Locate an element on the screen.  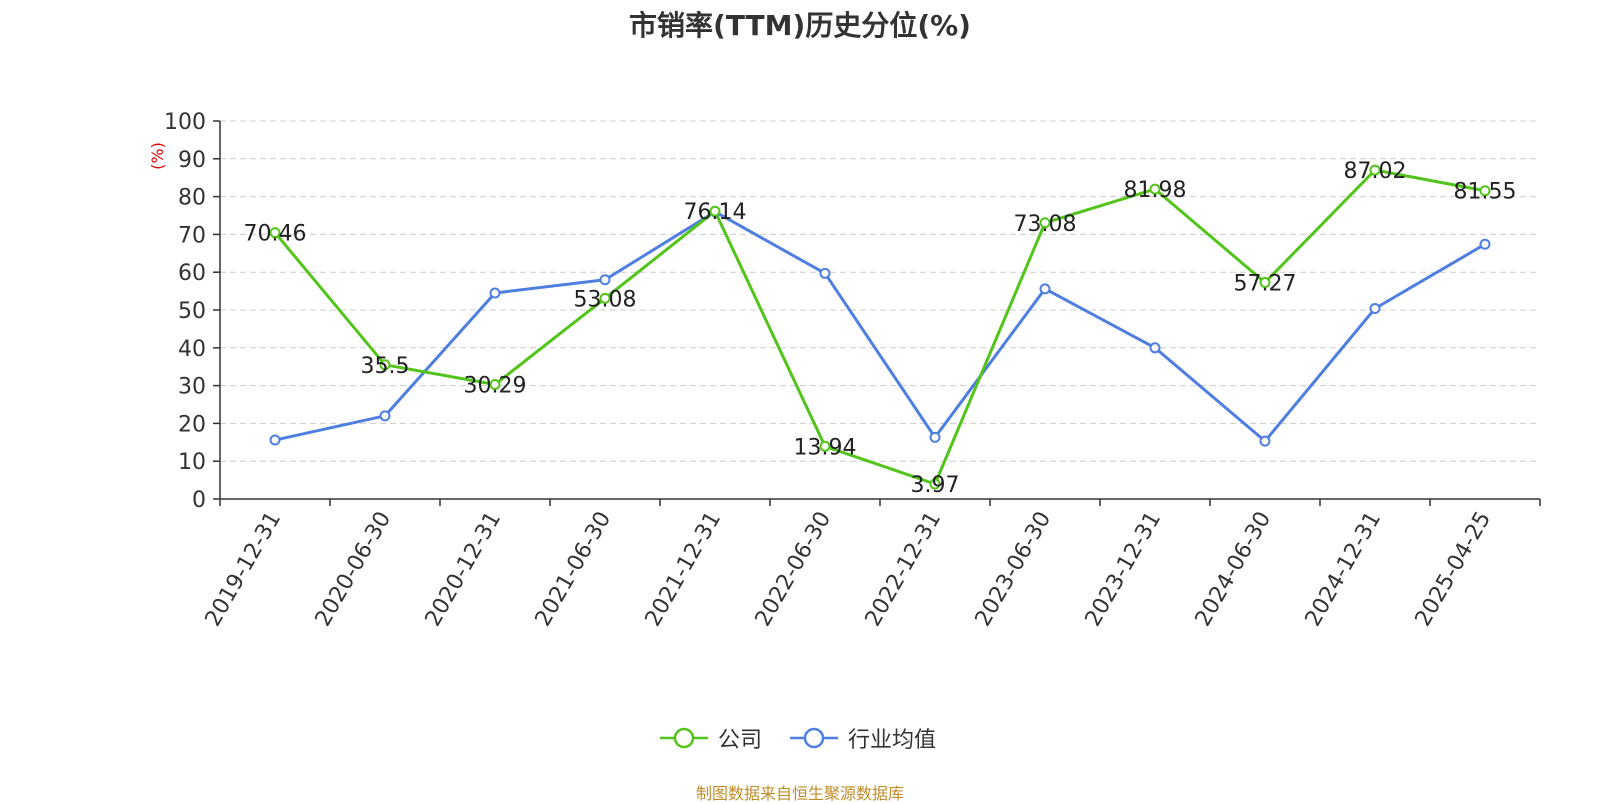
legend-item-company: 公司 is located at coordinates (711, 738).